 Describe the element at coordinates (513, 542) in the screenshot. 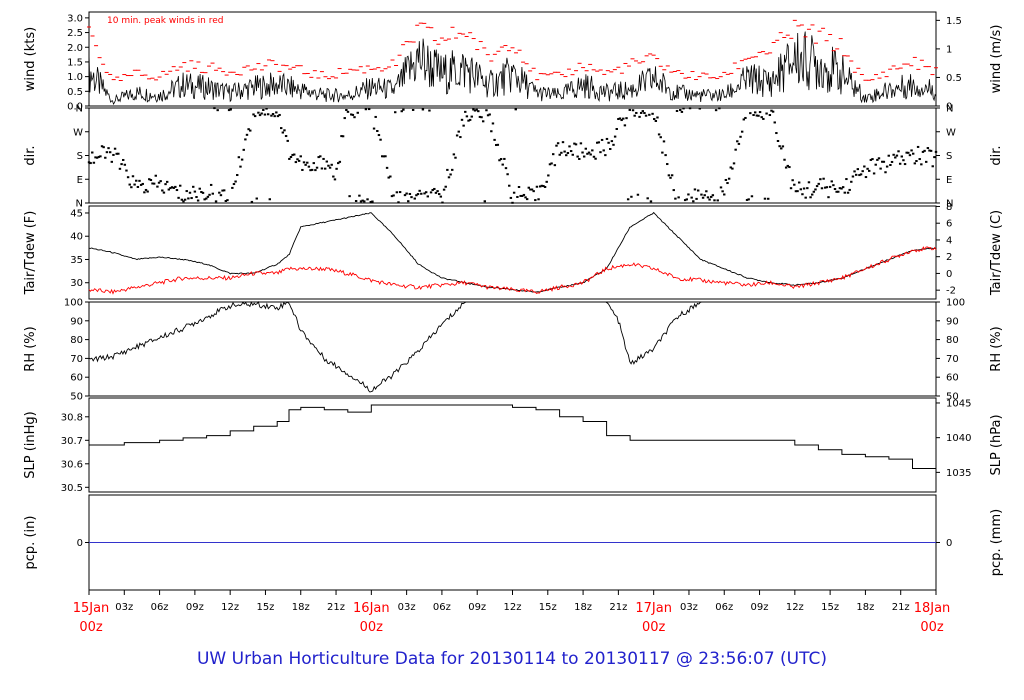

I see `panel-precipitation: 0 0 pcp. (in) pcp. (mm)` at that location.